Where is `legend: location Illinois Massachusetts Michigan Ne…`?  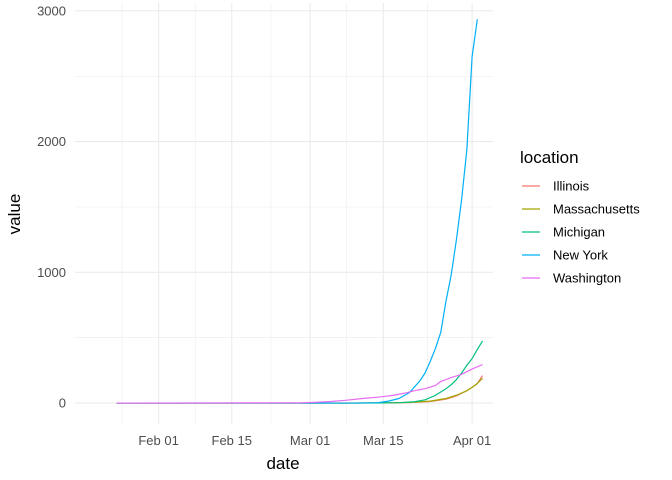
legend: location Illinois Massachusetts Michigan Ne… is located at coordinates (580, 217).